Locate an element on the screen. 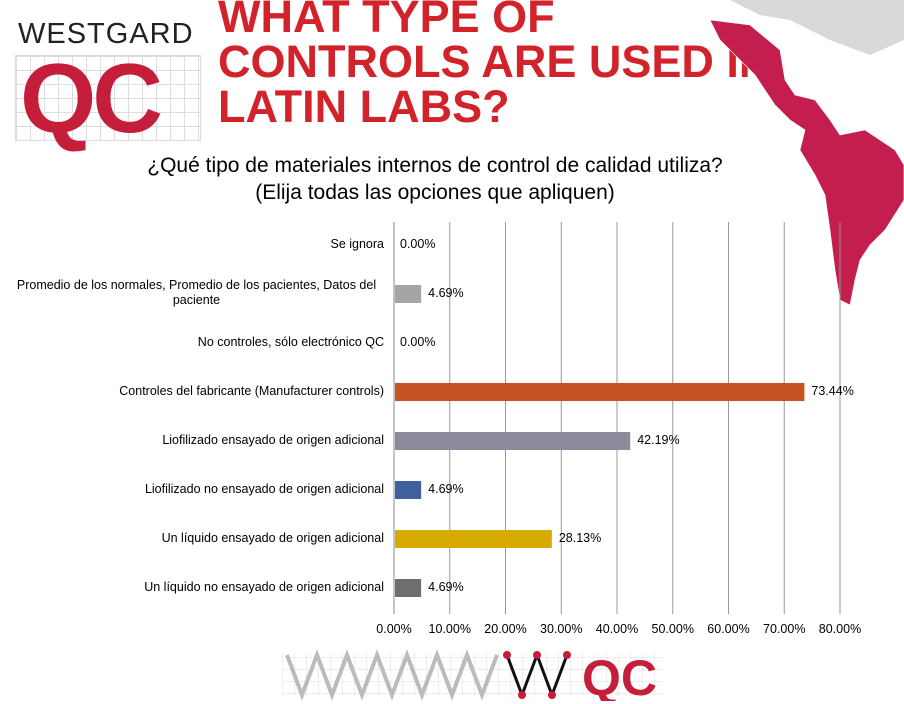 The image size is (904, 704). x-tick-label: 40.00% is located at coordinates (617, 629).